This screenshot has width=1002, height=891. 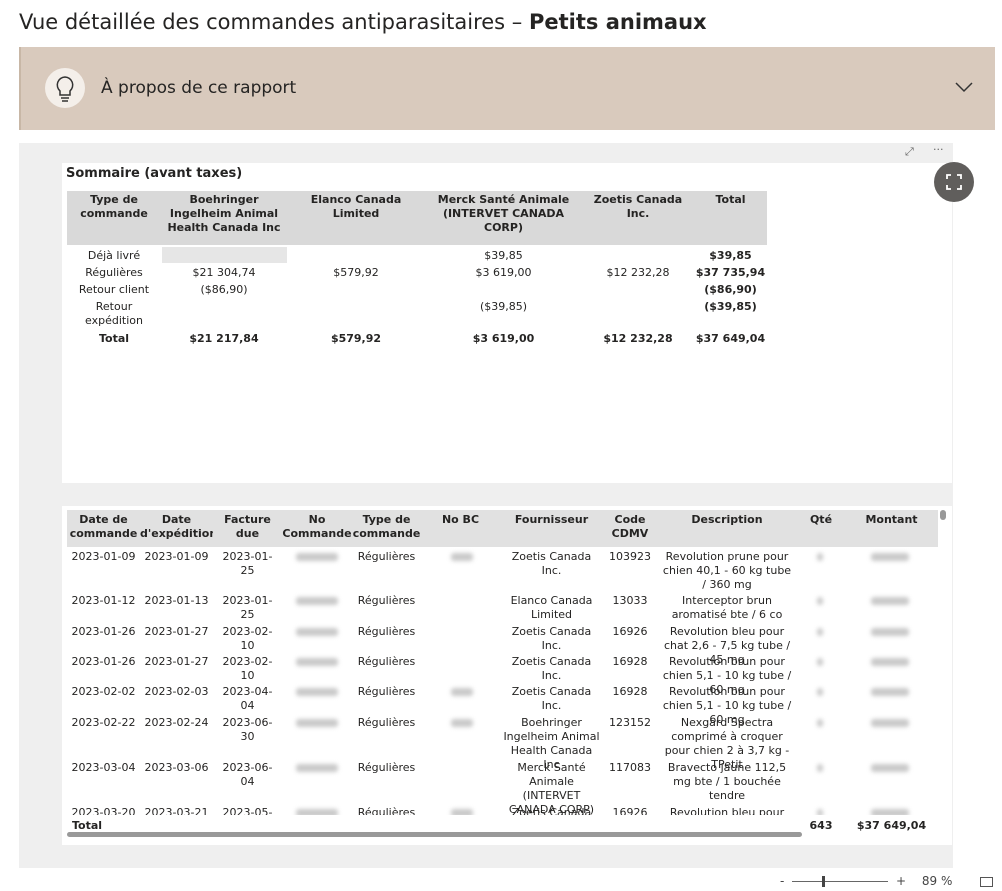 What do you see at coordinates (317, 526) in the screenshot?
I see `detail-column-header: No Commande` at bounding box center [317, 526].